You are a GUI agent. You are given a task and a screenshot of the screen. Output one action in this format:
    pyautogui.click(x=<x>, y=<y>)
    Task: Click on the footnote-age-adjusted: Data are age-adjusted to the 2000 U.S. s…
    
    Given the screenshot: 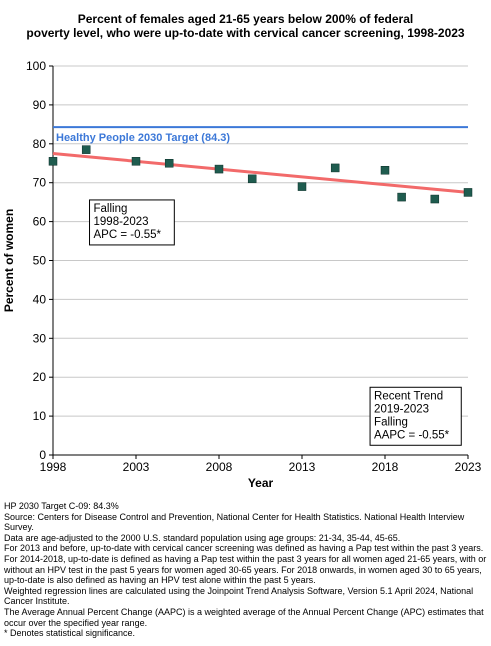 What is the action you would take?
    pyautogui.click(x=202, y=537)
    